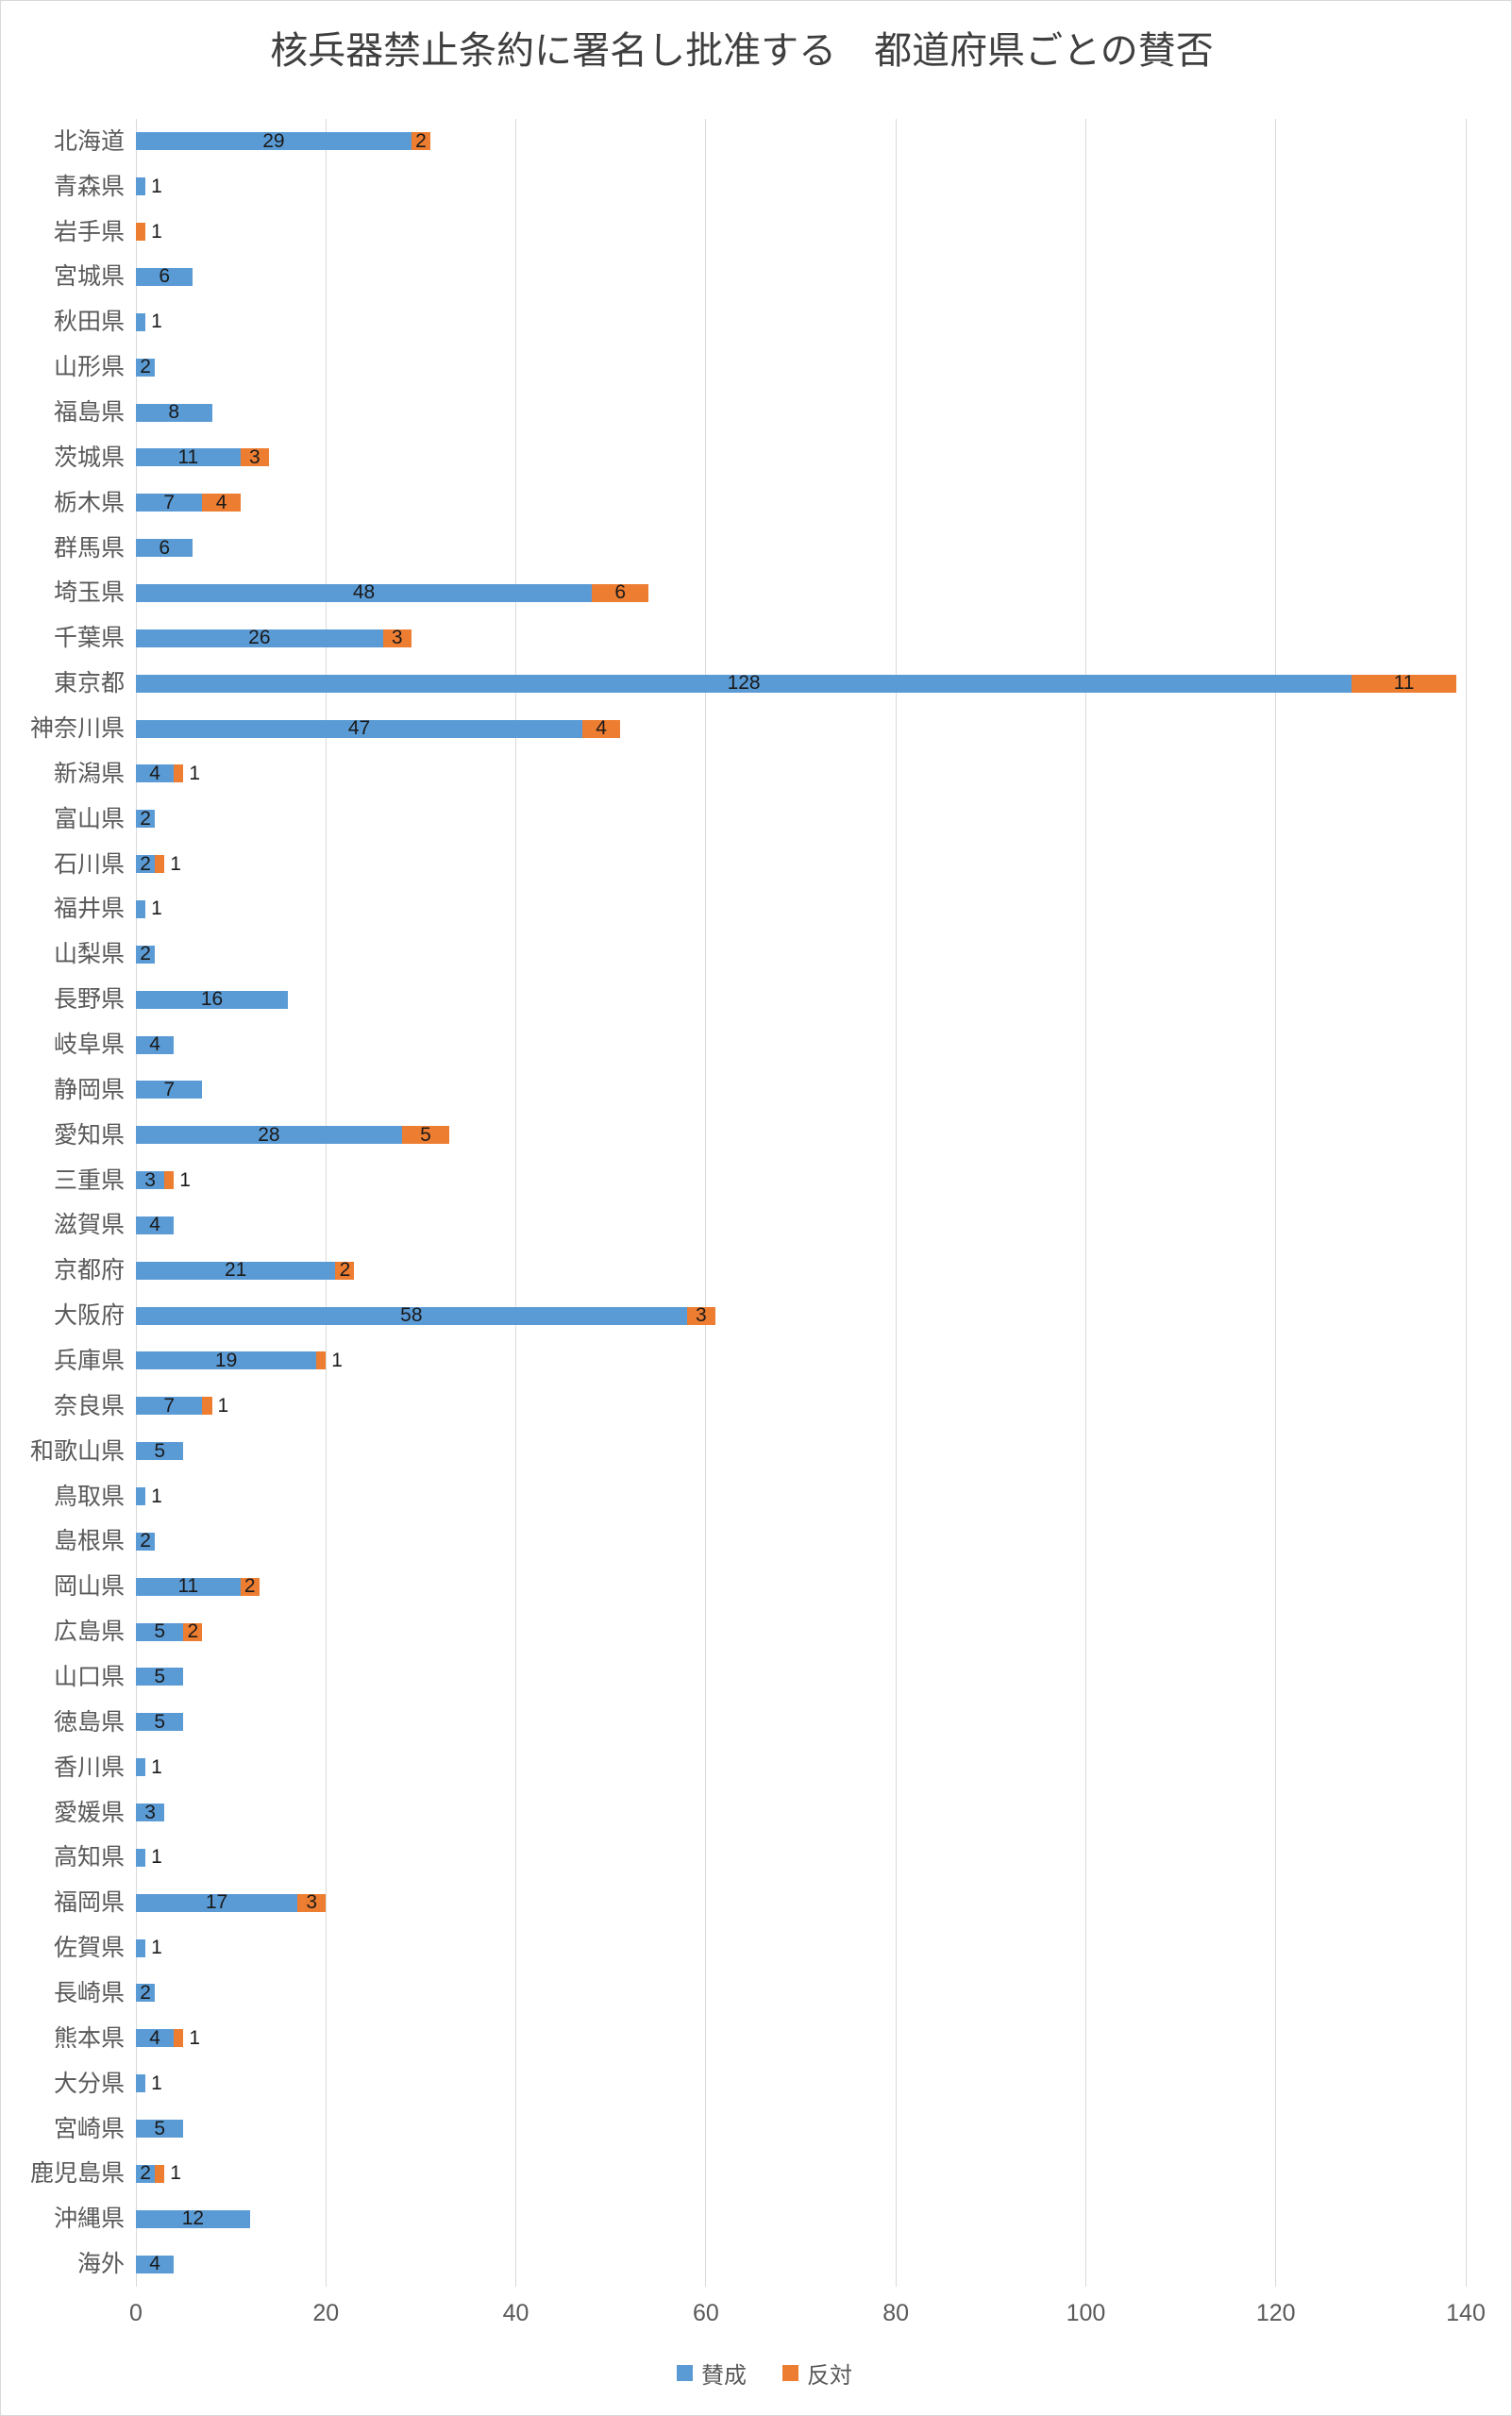  Describe the element at coordinates (89, 1677) in the screenshot. I see `category-label: 山口県` at that location.